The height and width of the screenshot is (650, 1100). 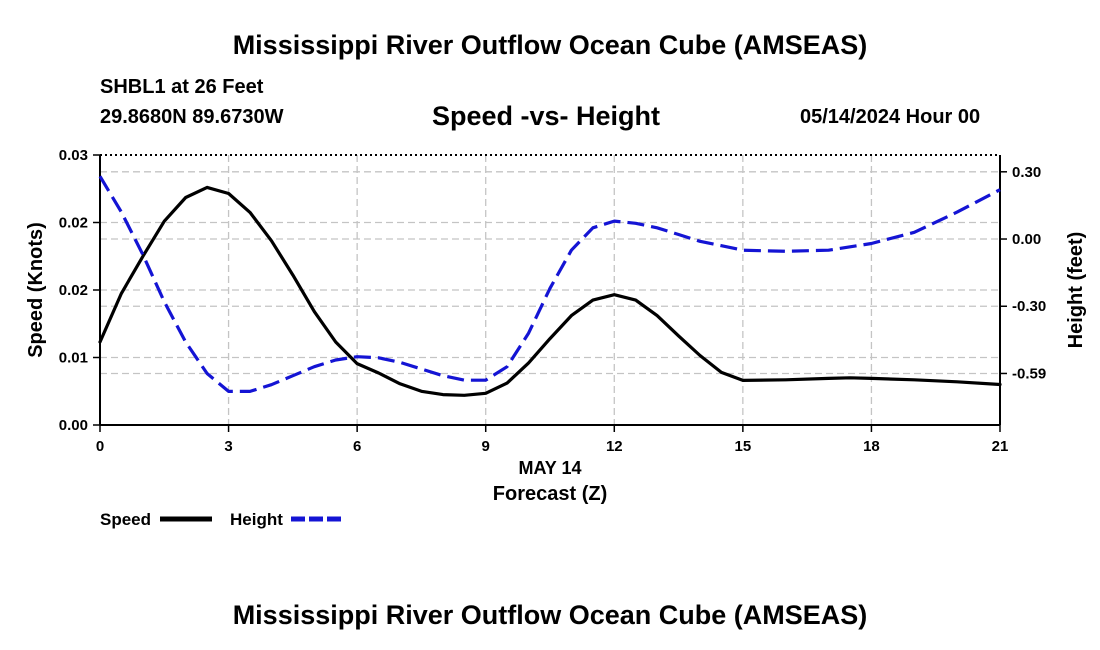 I want to click on x-axis-title: Forecast (Z), so click(x=550, y=494).